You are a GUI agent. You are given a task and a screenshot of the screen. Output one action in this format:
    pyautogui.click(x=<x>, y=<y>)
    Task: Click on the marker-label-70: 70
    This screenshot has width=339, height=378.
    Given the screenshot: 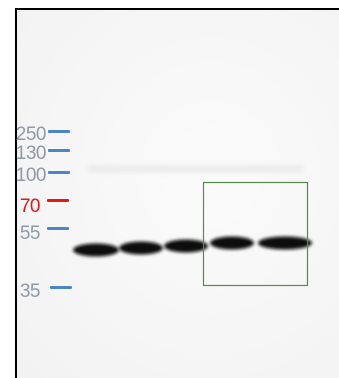 What is the action you would take?
    pyautogui.click(x=30, y=206)
    